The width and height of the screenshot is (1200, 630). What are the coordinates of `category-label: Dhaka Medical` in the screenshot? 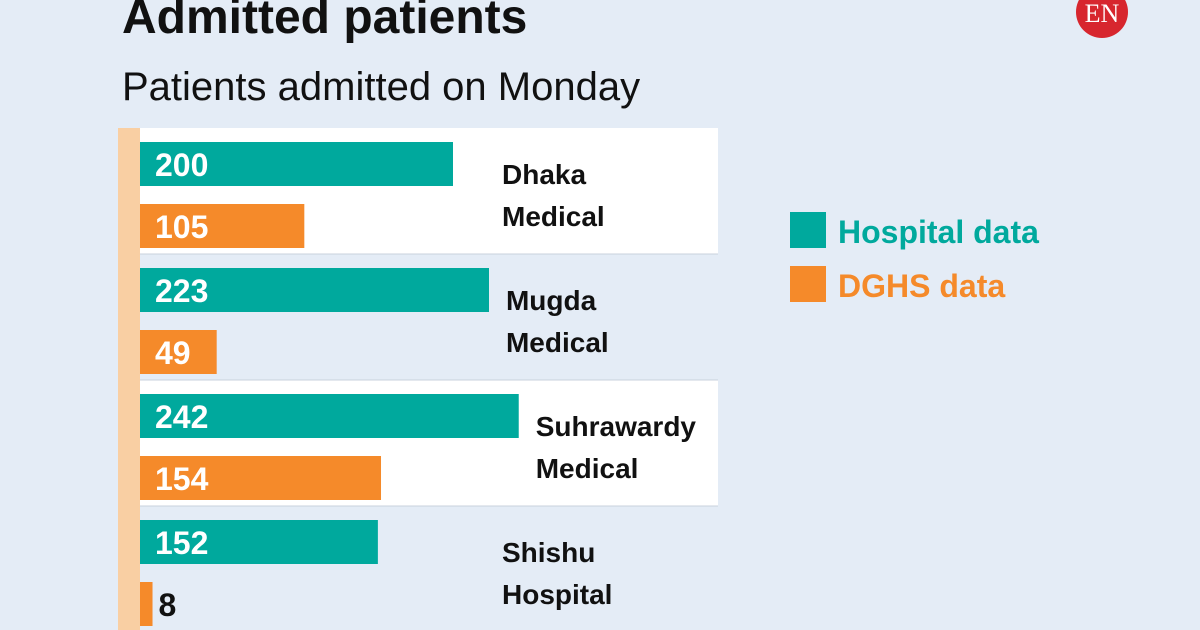 It's located at (553, 195).